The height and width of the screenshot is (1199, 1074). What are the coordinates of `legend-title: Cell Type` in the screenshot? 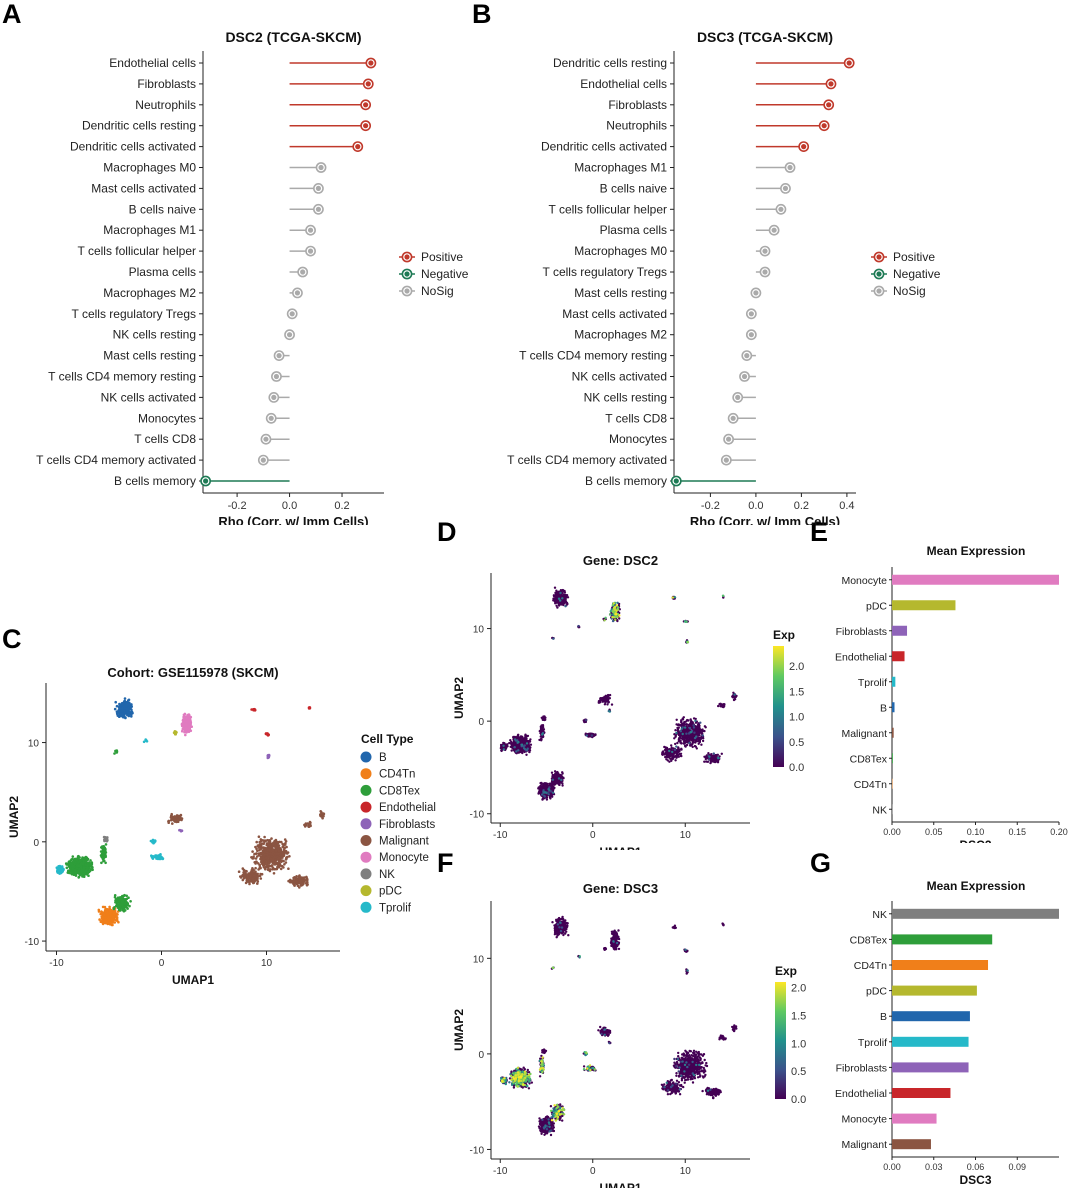 It's located at (387, 739).